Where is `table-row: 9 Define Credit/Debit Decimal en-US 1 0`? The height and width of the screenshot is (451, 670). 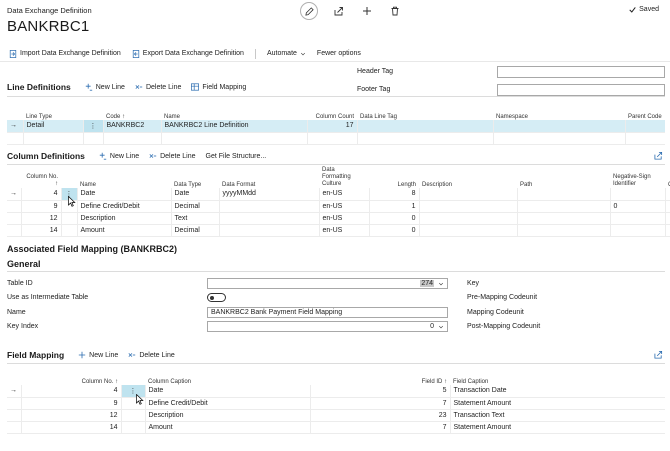
table-row: 9 Define Credit/Debit Decimal en-US 1 0 is located at coordinates (338, 206).